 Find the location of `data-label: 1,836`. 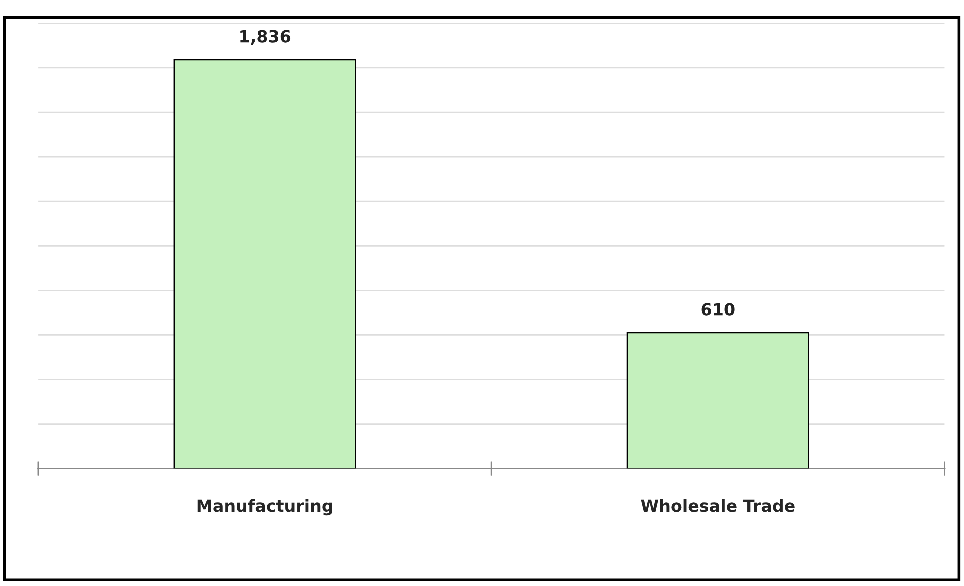

data-label: 1,836 is located at coordinates (265, 37).